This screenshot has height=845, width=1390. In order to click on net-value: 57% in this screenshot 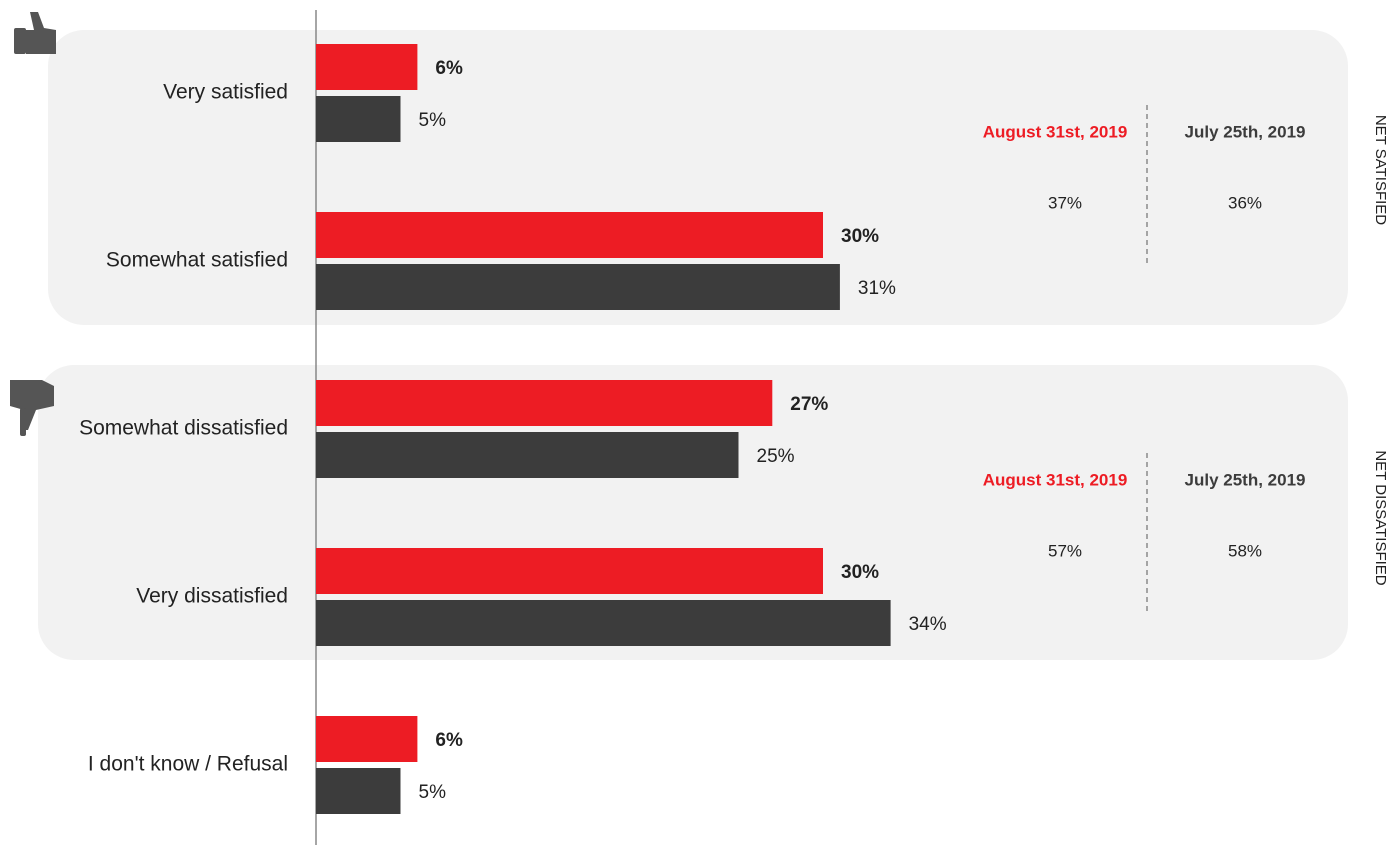, I will do `click(1065, 550)`.